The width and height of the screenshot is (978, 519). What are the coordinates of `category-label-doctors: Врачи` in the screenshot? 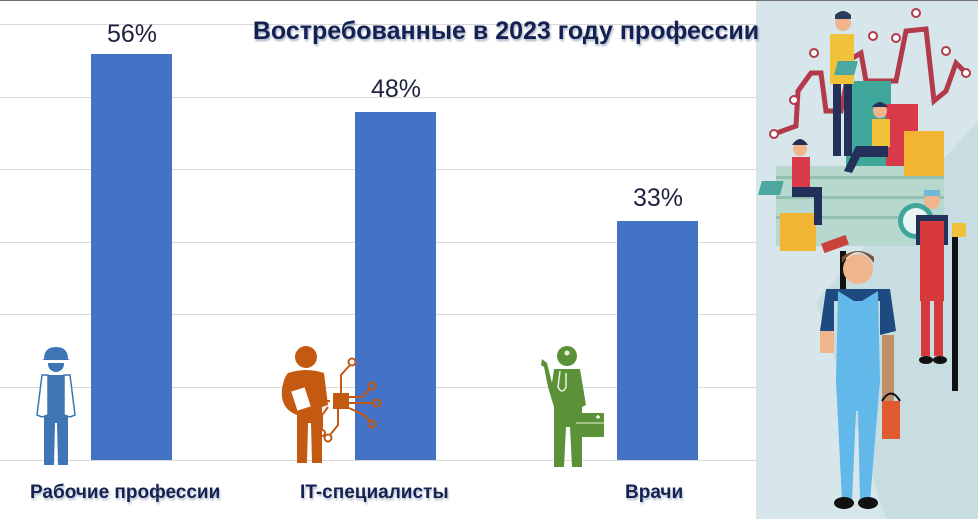 It's located at (654, 492).